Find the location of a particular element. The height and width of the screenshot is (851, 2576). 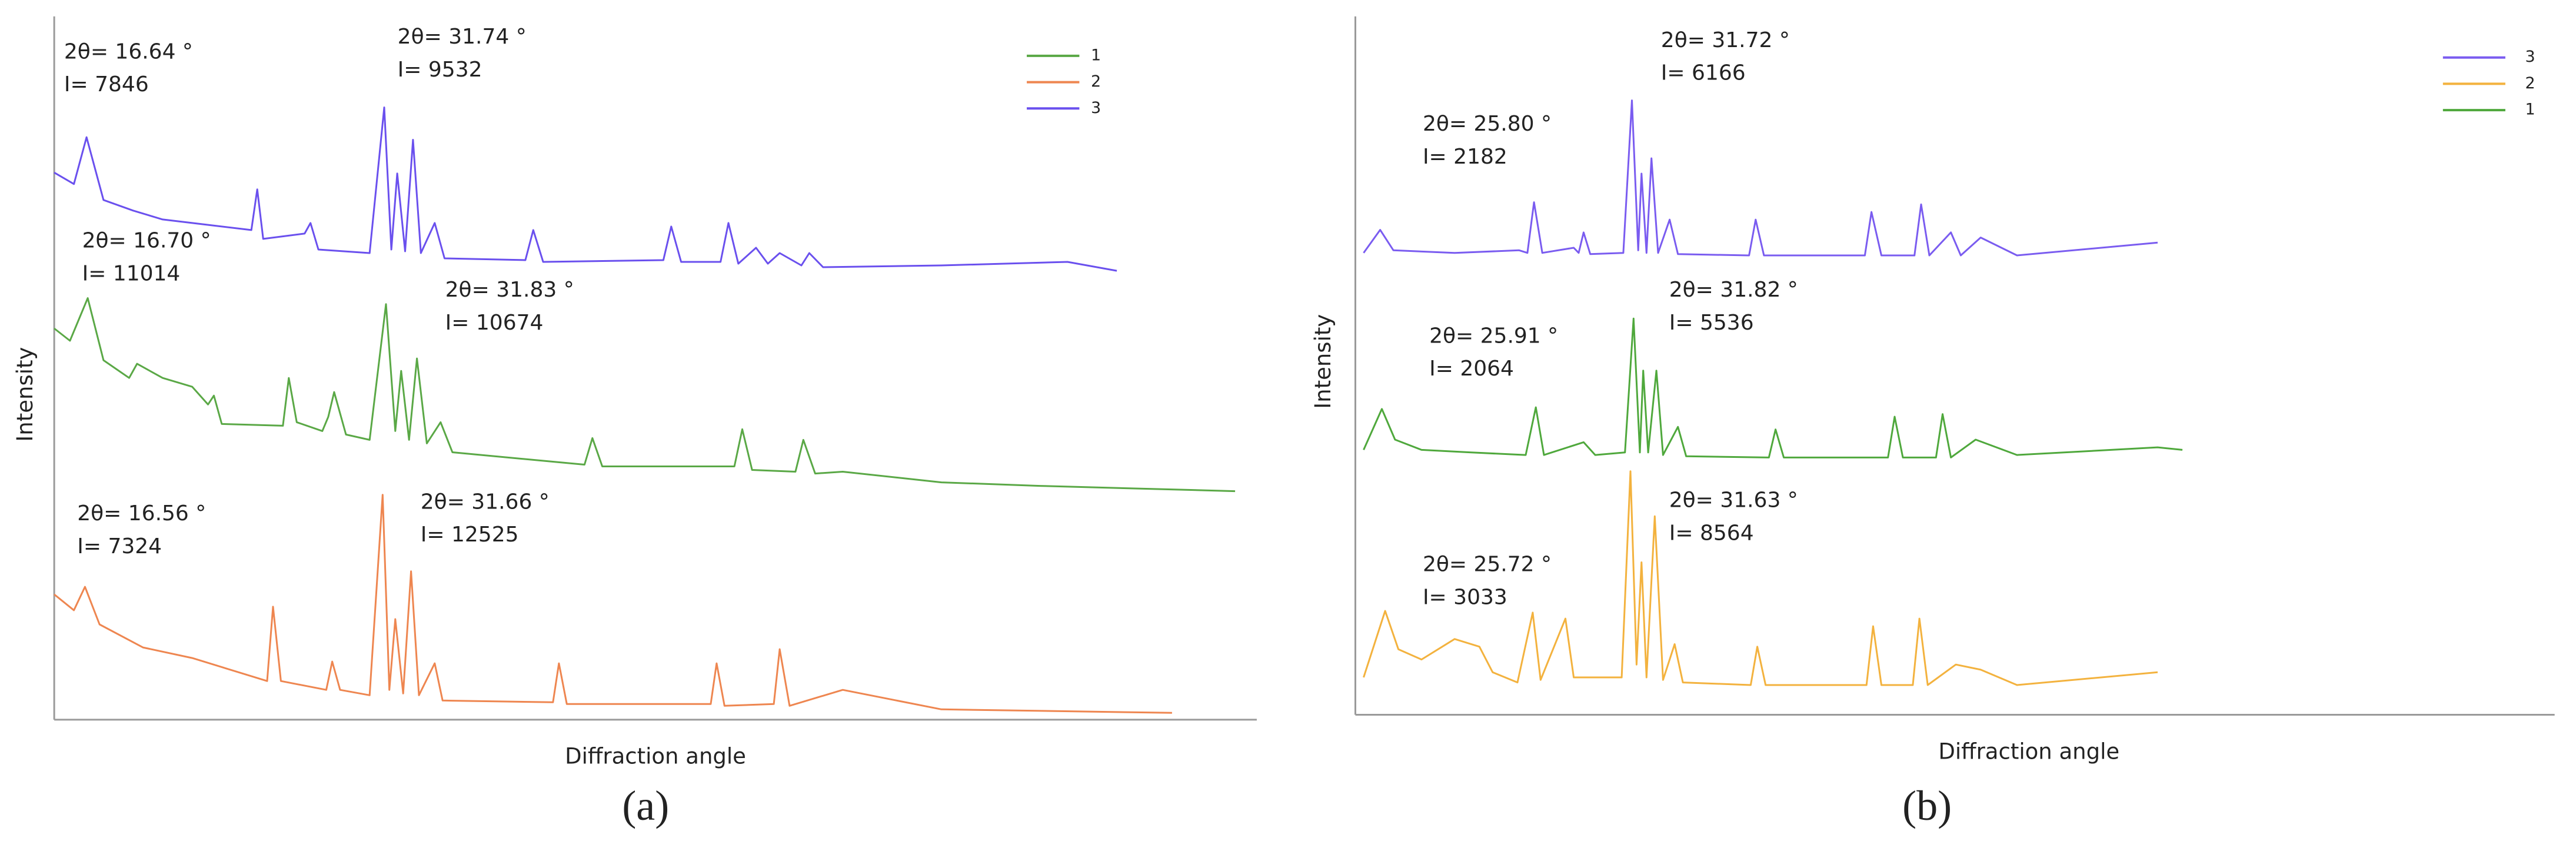

peak-annotation: I= 7324 is located at coordinates (119, 546).